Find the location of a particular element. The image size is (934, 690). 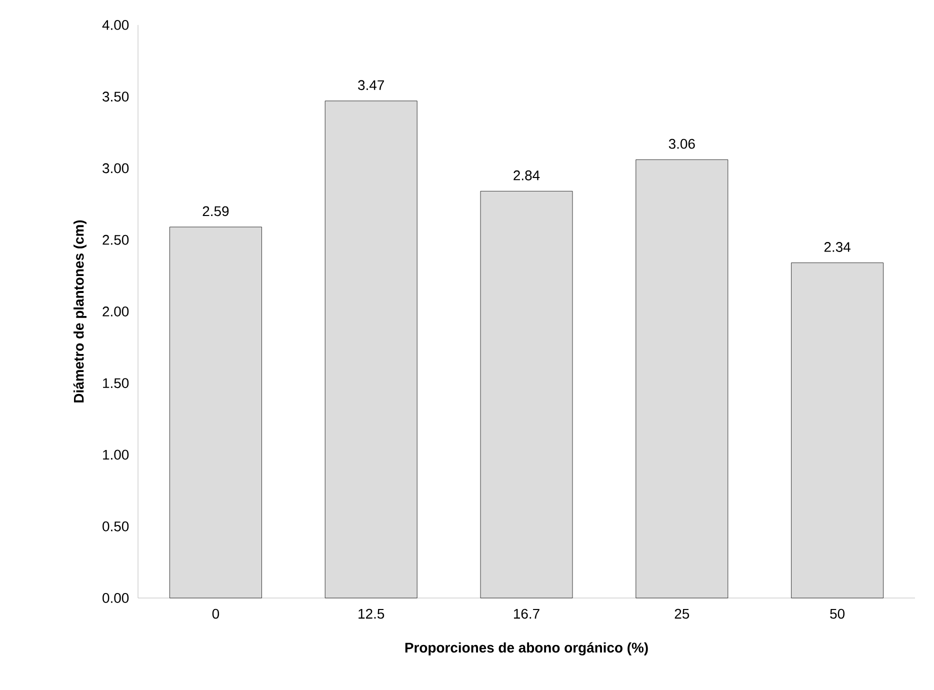

x-tick-label: 0 is located at coordinates (216, 613).